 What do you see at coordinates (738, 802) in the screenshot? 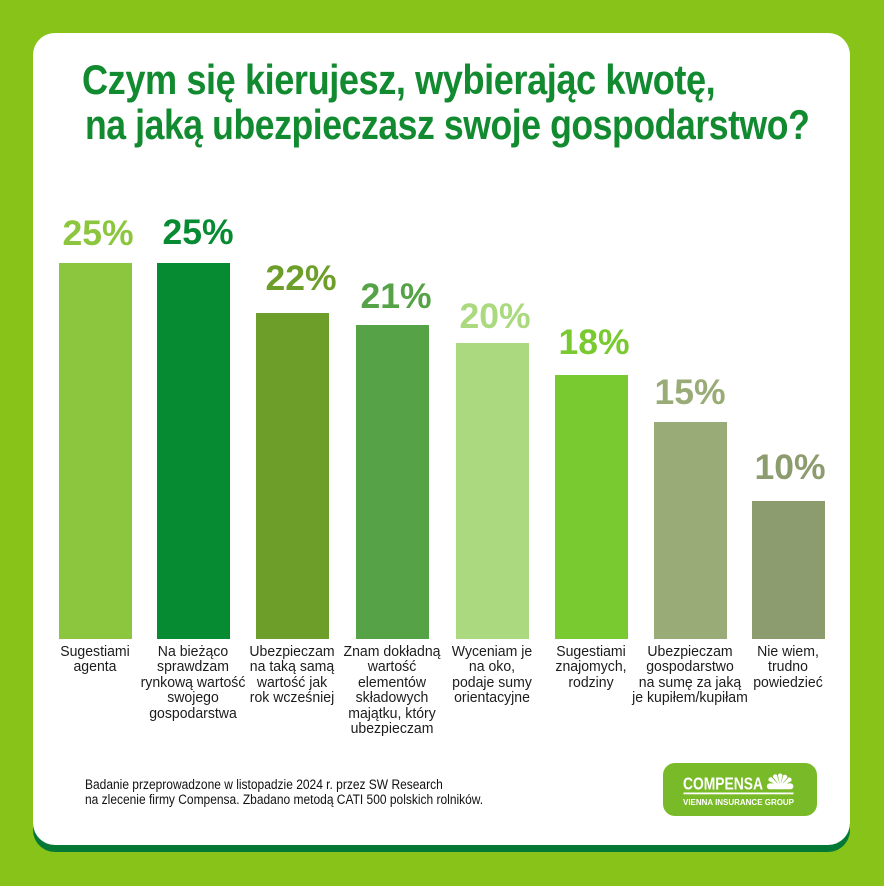
I see `svg-text: VIENNA INSURANCE GROUP` at bounding box center [738, 802].